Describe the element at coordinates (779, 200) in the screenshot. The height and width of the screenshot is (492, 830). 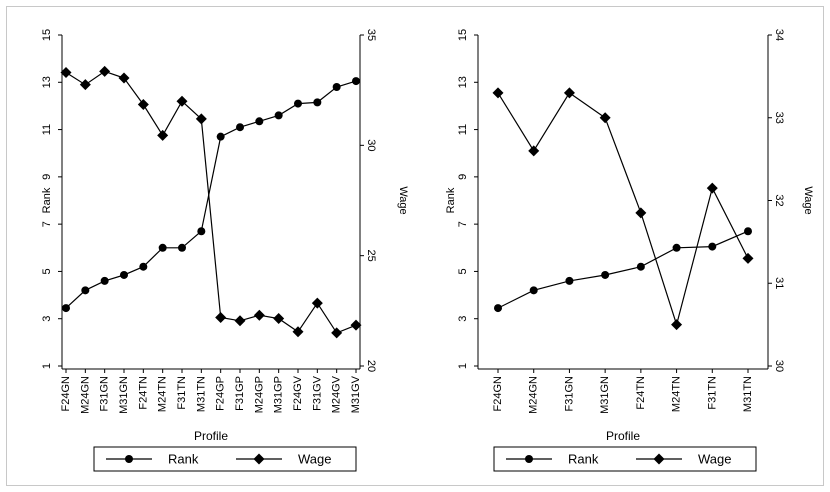
I see `y-tick-label-right: 32` at that location.